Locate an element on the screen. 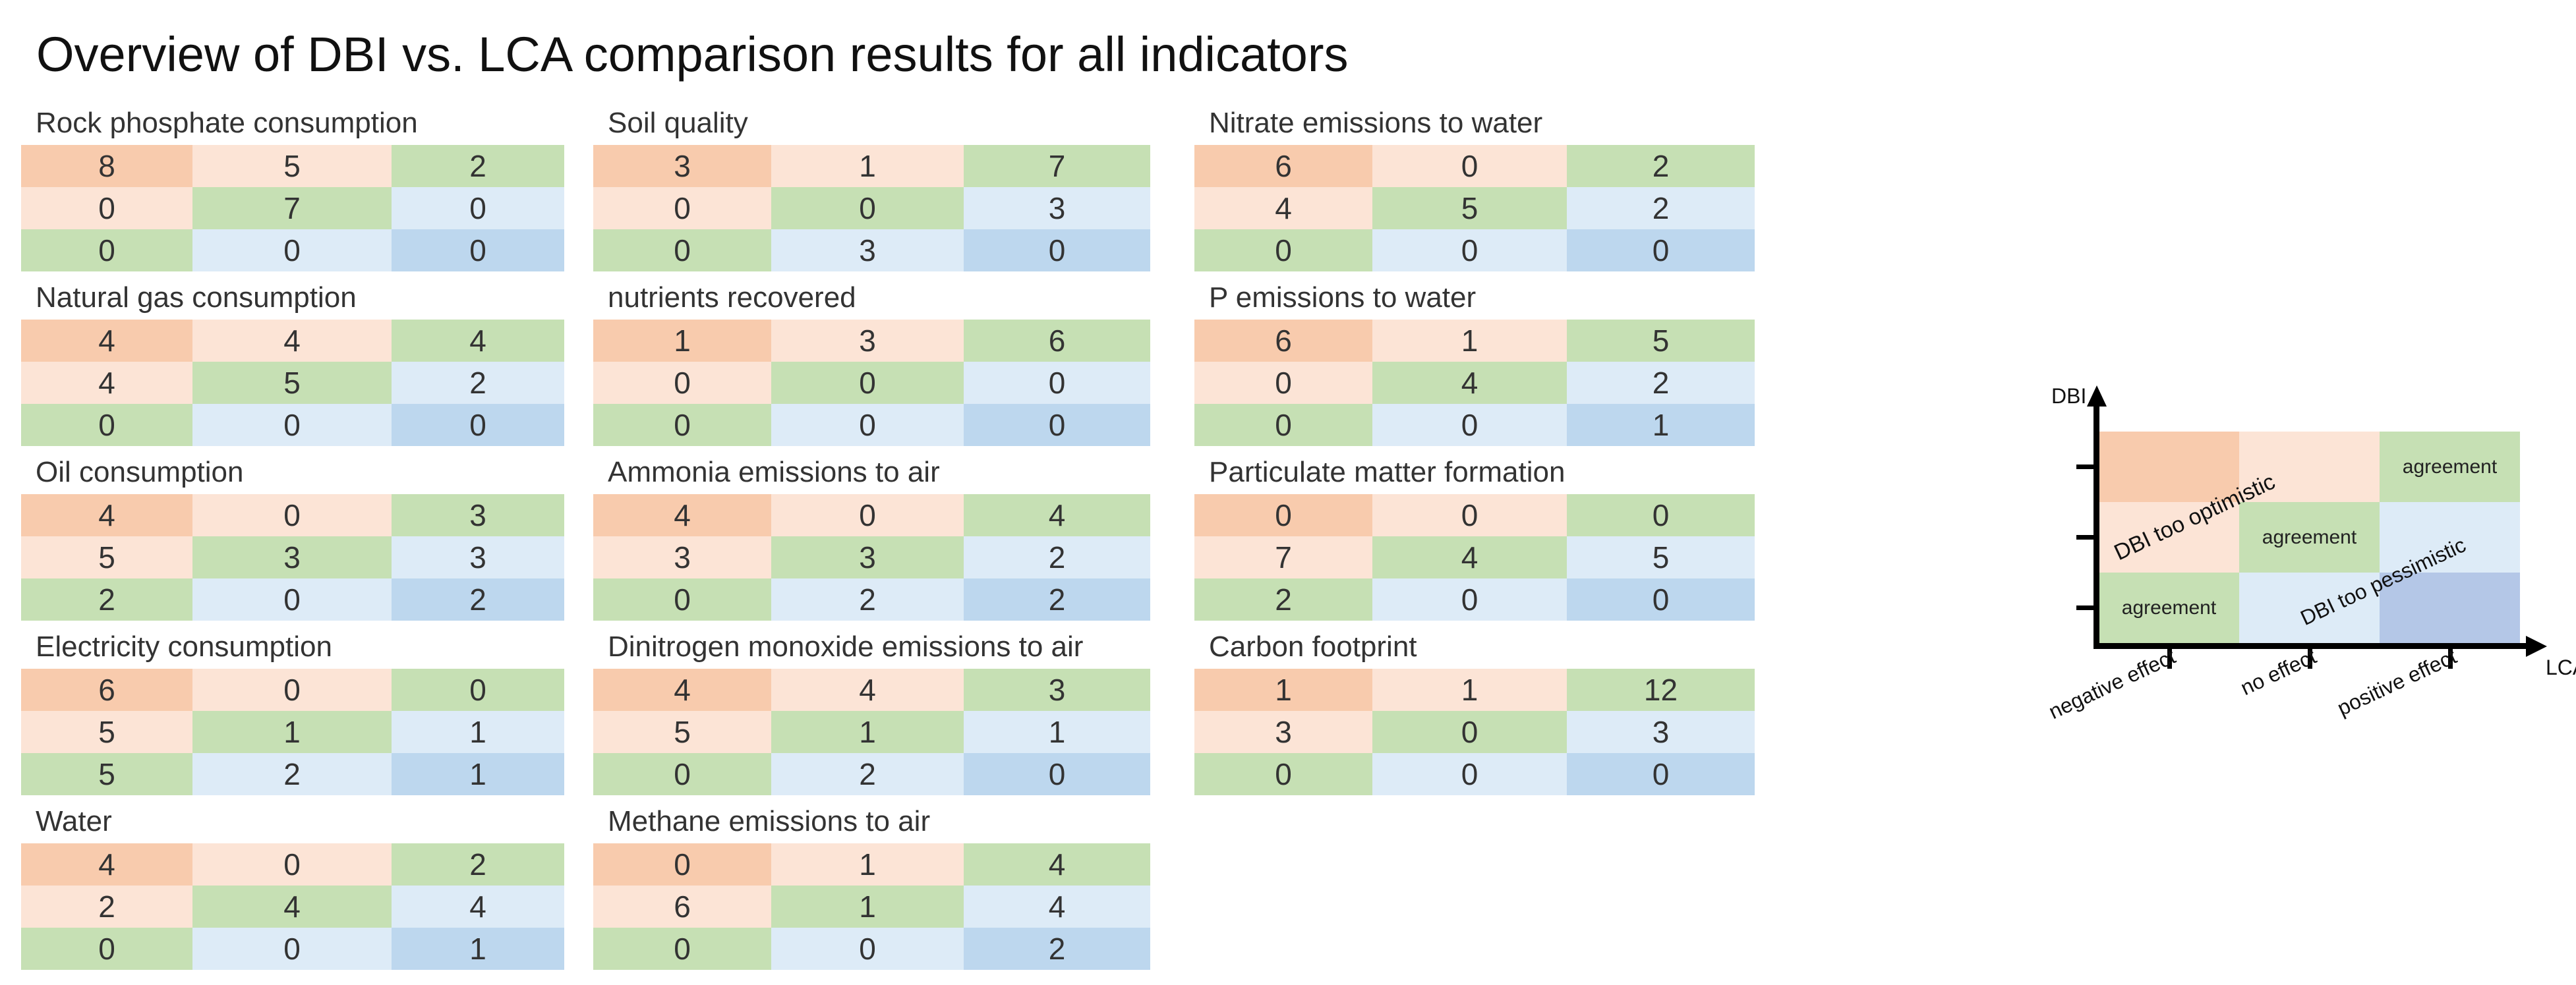  y-tick is located at coordinates (2086, 466).